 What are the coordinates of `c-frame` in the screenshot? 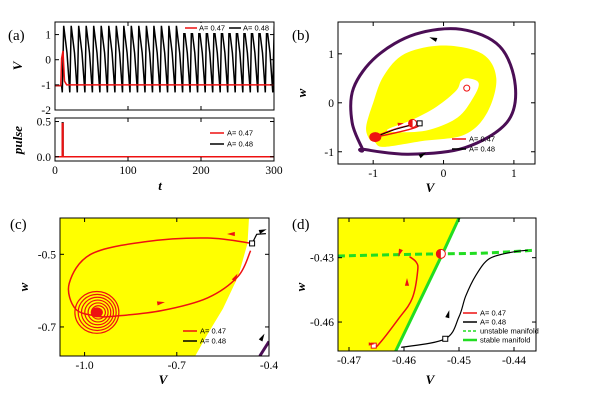 It's located at (164, 287).